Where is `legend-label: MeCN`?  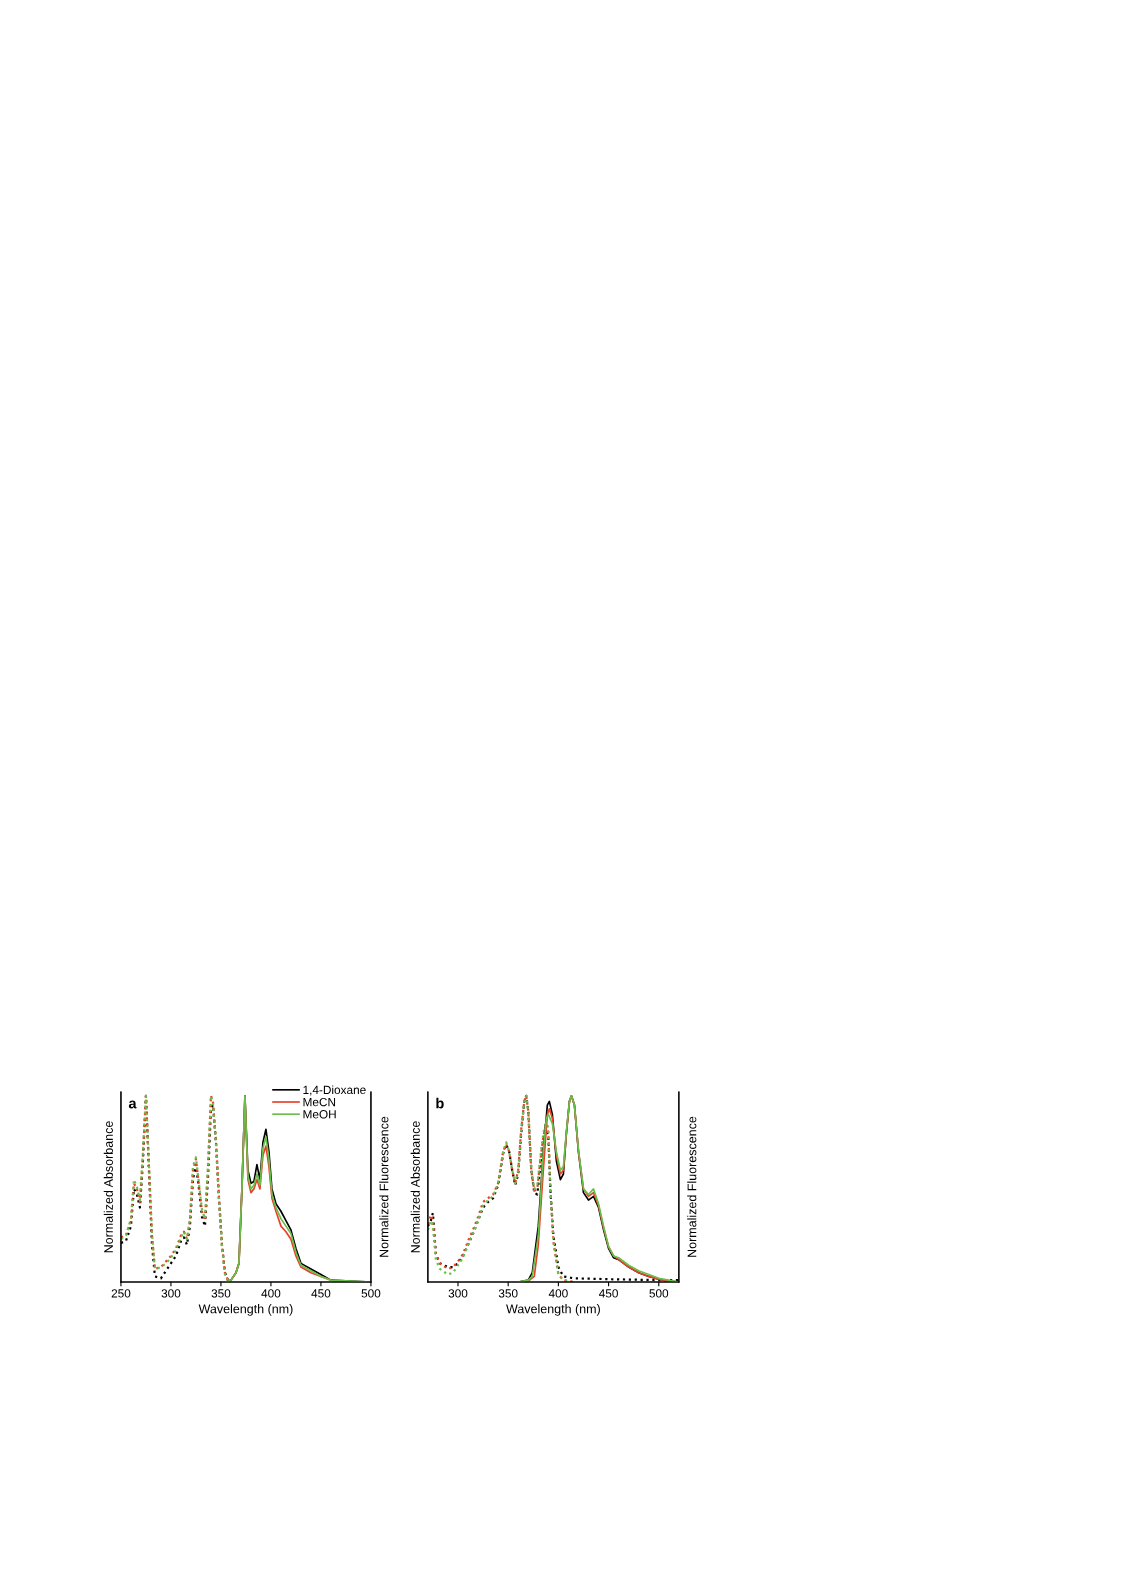
legend-label: MeCN is located at coordinates (319, 1102).